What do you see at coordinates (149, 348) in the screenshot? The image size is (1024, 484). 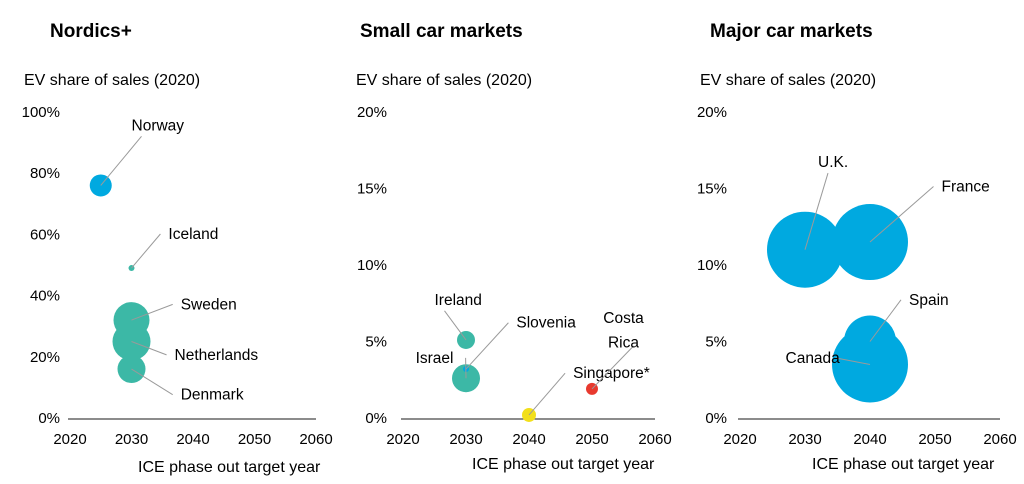 I see `leader-line-netherlands` at bounding box center [149, 348].